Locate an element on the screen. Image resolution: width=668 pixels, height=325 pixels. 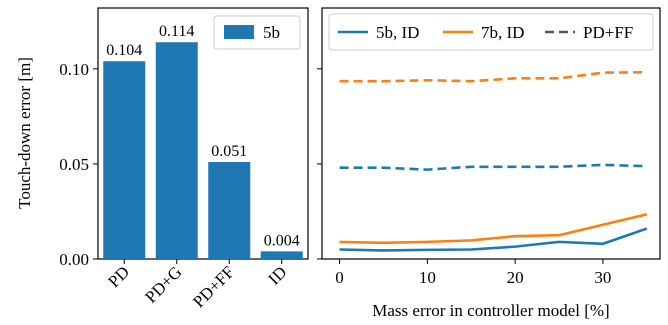
x-tick-label: PD is located at coordinates (118, 276).